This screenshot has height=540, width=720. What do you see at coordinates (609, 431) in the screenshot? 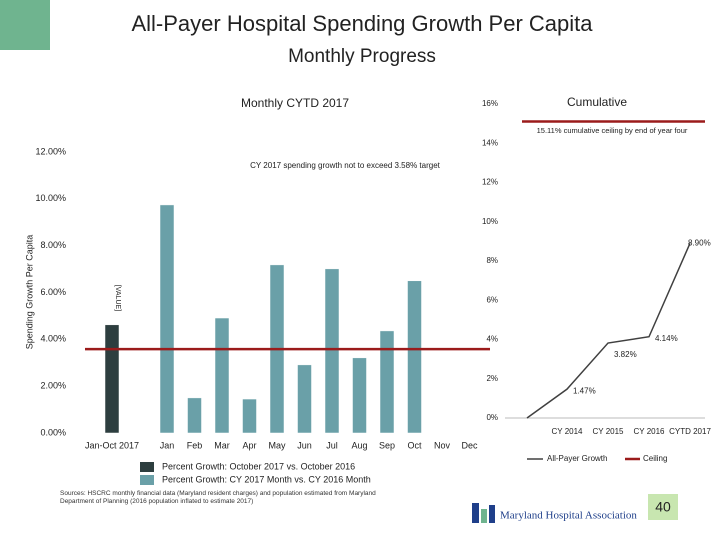
I see `x-tick-label: CY 2015` at bounding box center [609, 431].